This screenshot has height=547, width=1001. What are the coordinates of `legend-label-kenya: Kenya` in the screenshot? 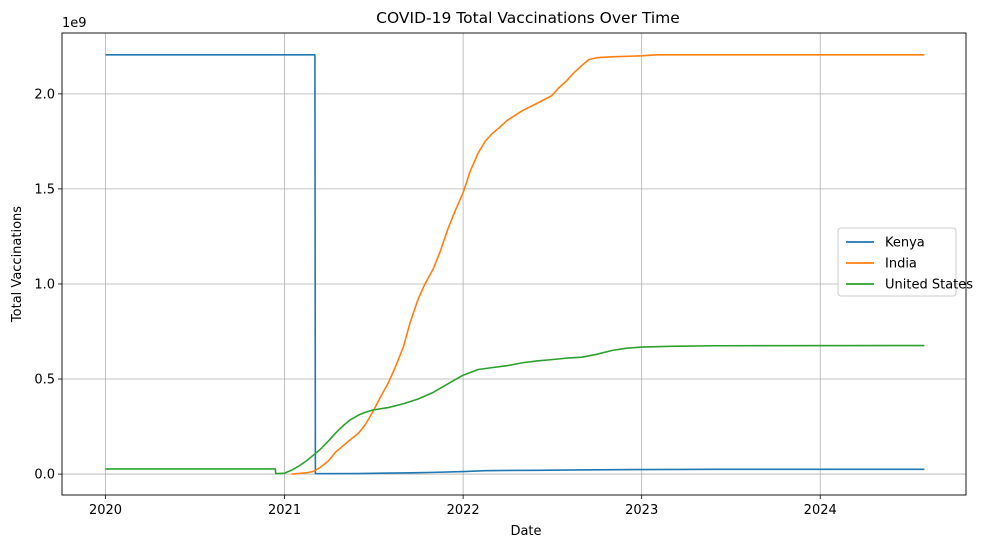 It's located at (905, 243).